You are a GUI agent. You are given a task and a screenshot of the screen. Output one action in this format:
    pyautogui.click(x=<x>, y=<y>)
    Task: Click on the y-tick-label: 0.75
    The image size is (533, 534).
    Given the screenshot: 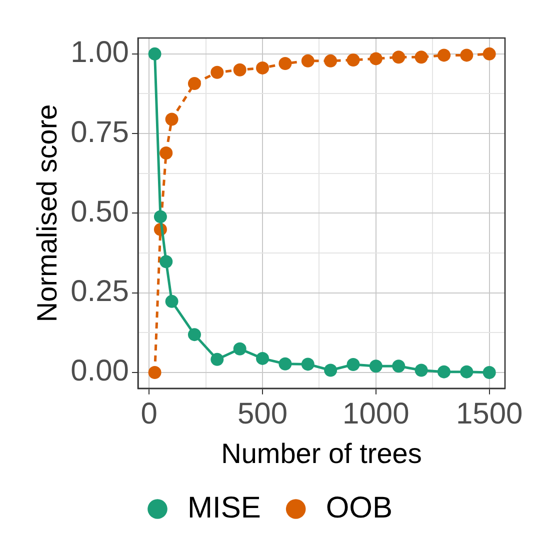 What is the action you would take?
    pyautogui.click(x=99, y=132)
    